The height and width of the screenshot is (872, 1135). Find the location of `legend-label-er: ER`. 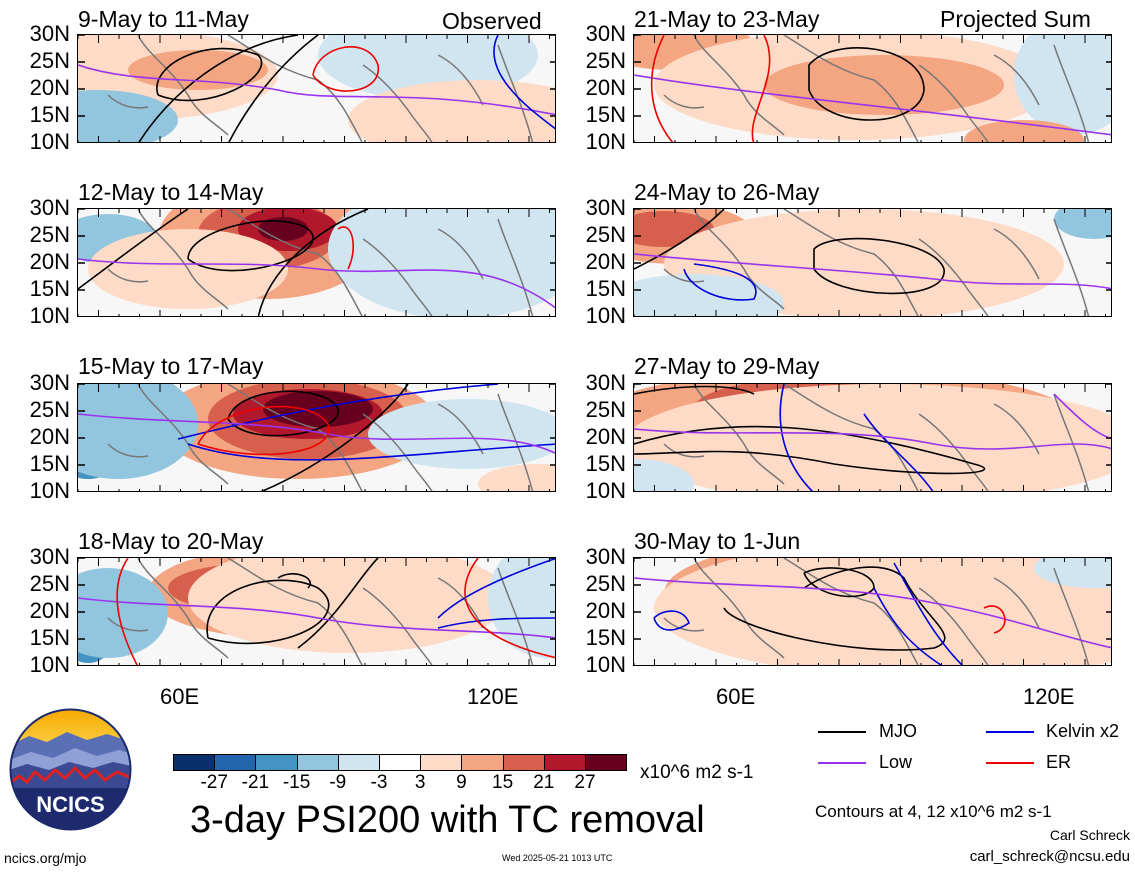

legend-label-er: ER is located at coordinates (1059, 762).